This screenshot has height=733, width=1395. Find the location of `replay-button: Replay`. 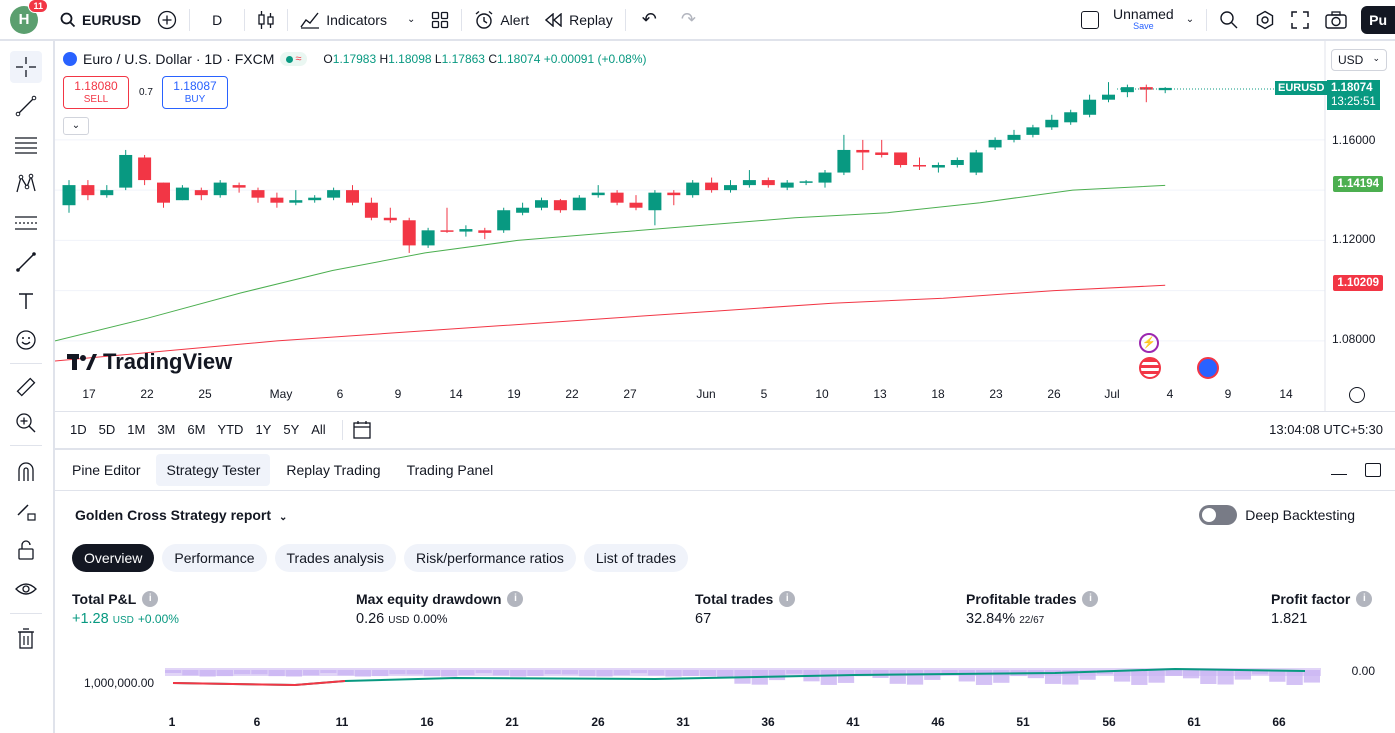

replay-button: Replay is located at coordinates (579, 20).